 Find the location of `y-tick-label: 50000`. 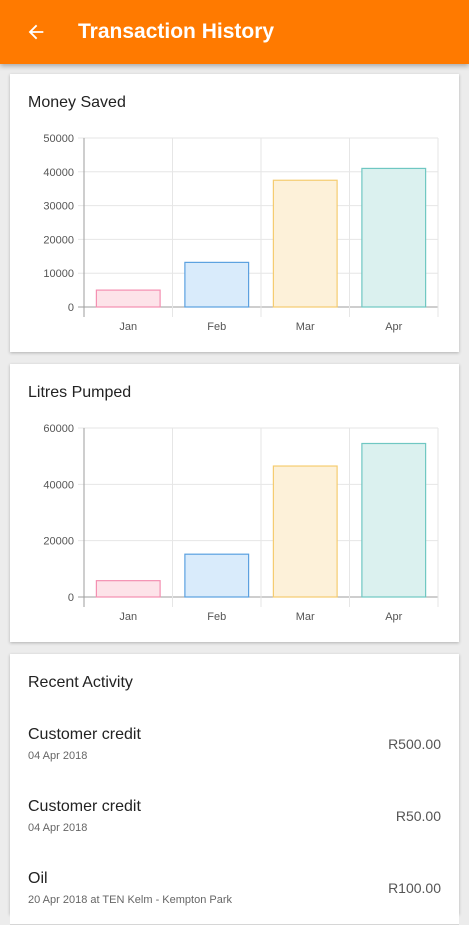

y-tick-label: 50000 is located at coordinates (58, 139).